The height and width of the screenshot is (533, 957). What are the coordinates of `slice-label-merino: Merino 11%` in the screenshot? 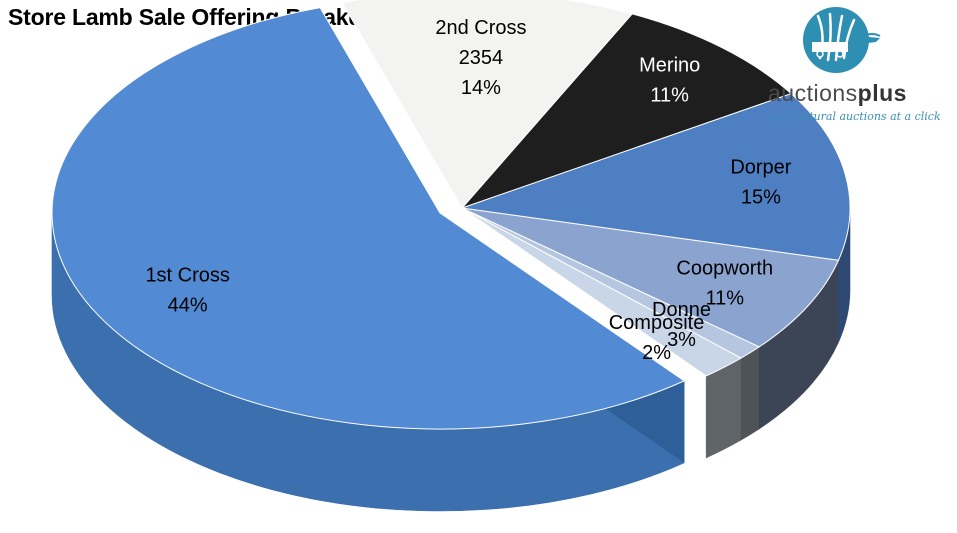 It's located at (669, 81).